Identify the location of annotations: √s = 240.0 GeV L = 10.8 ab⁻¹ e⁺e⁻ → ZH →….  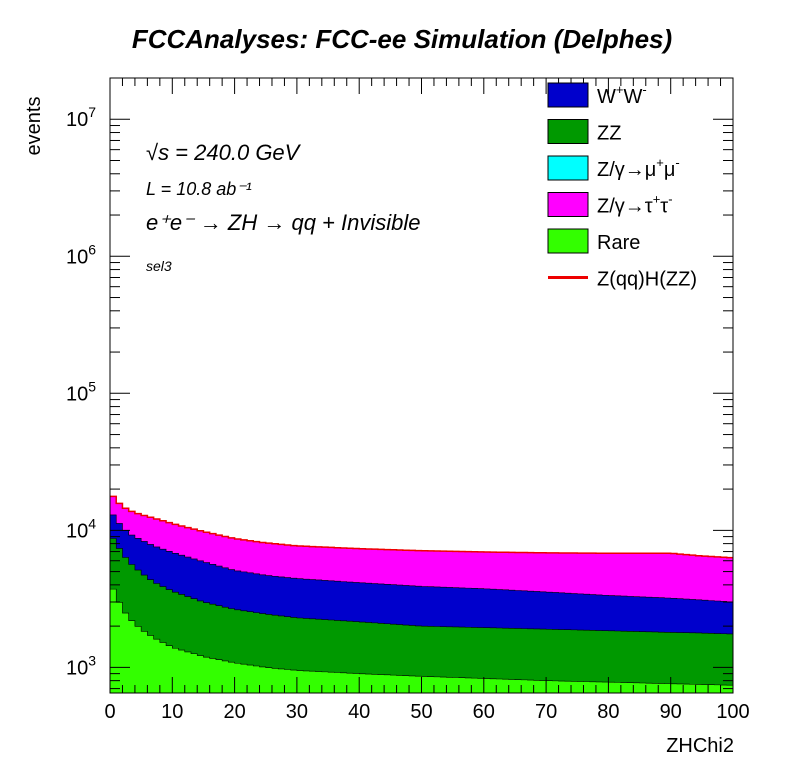
(283, 207).